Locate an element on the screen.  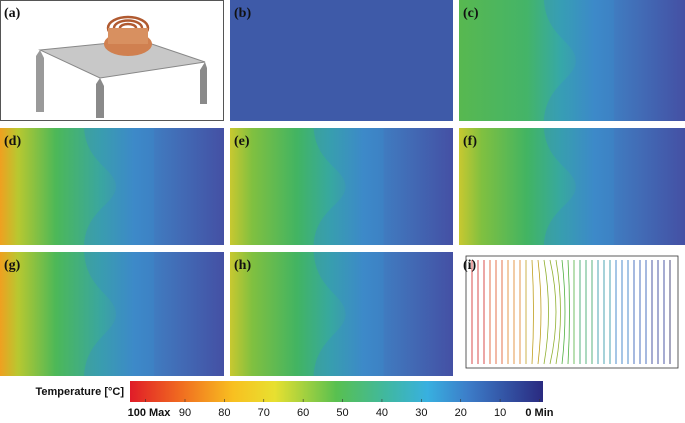
colorbar-tick-label: 80 is located at coordinates (224, 413).